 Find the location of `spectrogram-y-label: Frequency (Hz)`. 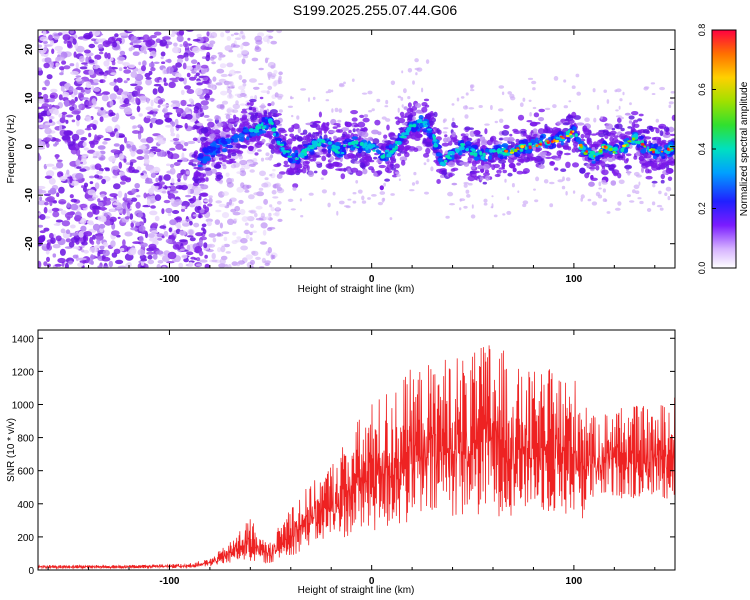

spectrogram-y-label: Frequency (Hz) is located at coordinates (11, 149).